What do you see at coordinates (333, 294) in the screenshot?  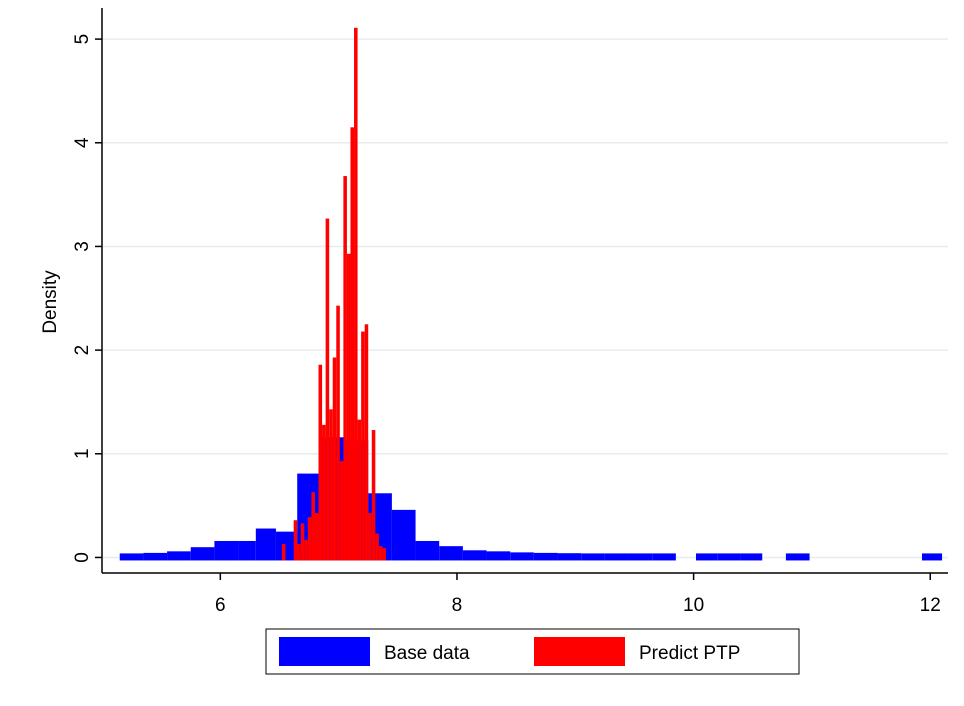 I see `predict-ptp-bars` at bounding box center [333, 294].